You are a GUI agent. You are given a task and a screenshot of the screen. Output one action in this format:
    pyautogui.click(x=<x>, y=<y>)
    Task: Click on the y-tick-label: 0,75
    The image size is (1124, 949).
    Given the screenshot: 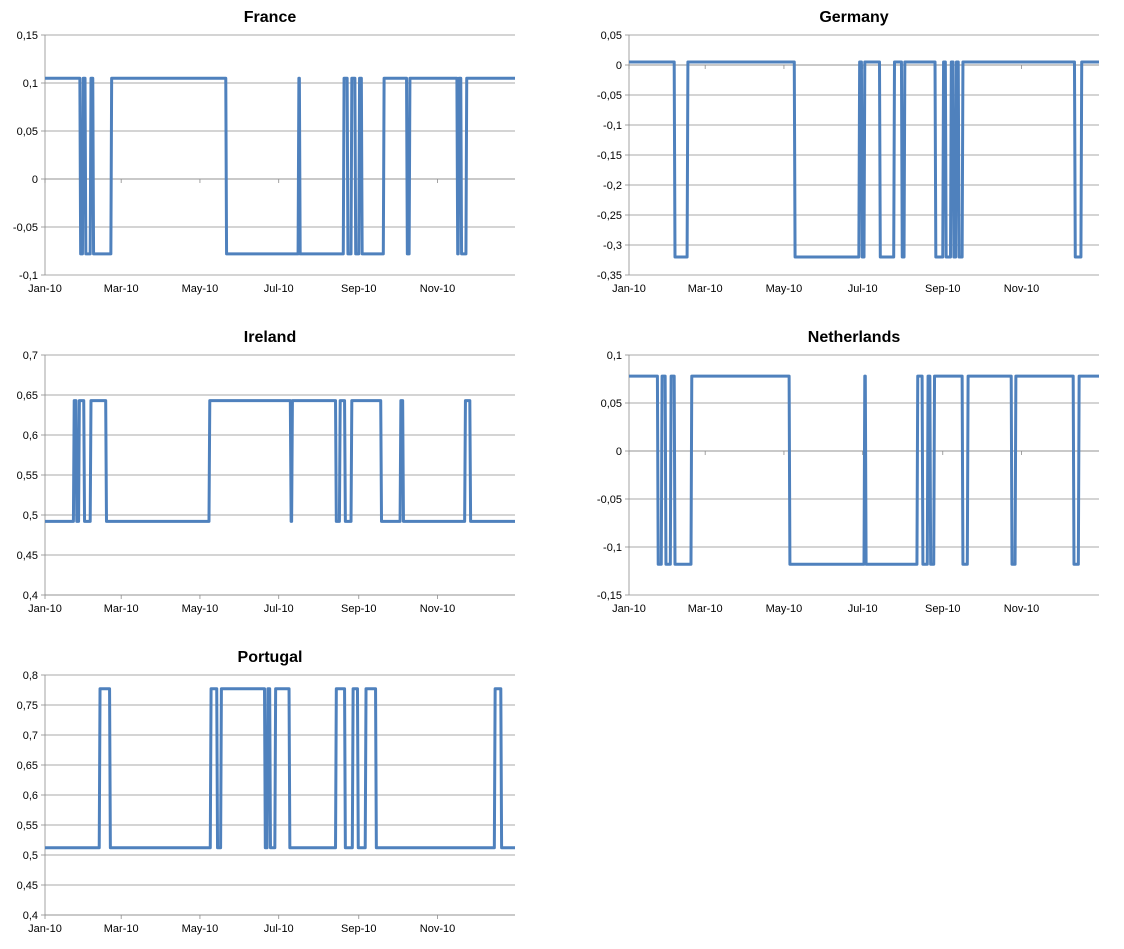 What is the action you would take?
    pyautogui.click(x=27, y=706)
    